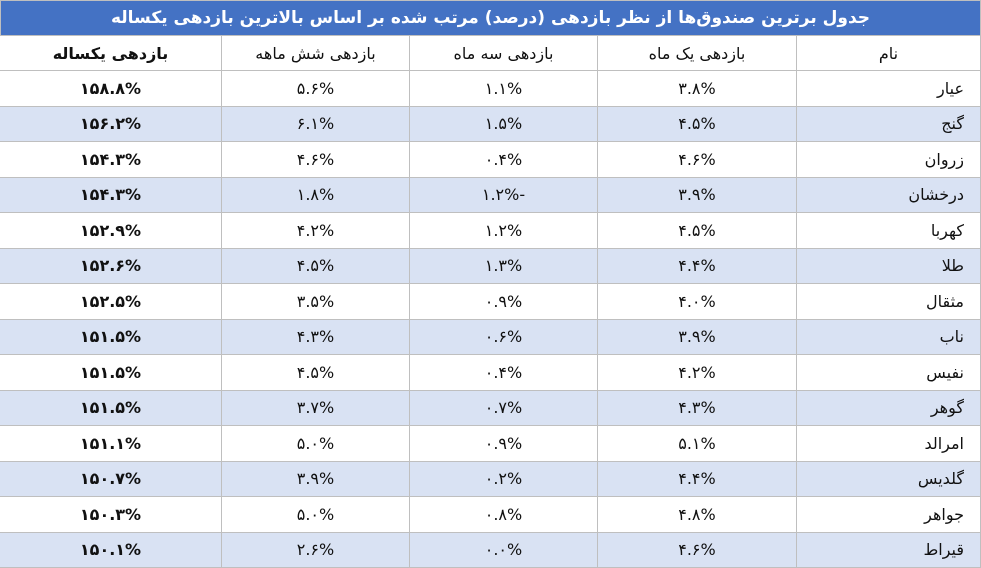 This screenshot has width=981, height=568. I want to click on return-cell: ۰.۷%, so click(503, 407).